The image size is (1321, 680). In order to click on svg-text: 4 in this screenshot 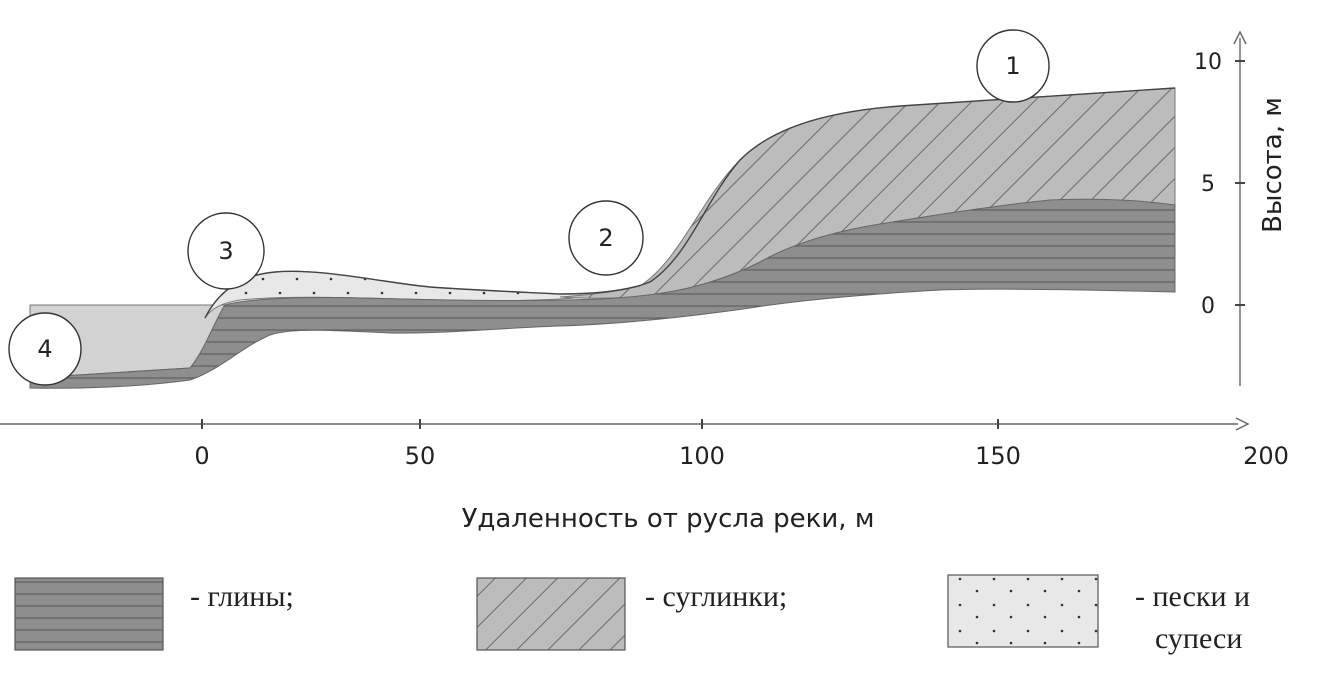, I will do `click(44, 349)`.